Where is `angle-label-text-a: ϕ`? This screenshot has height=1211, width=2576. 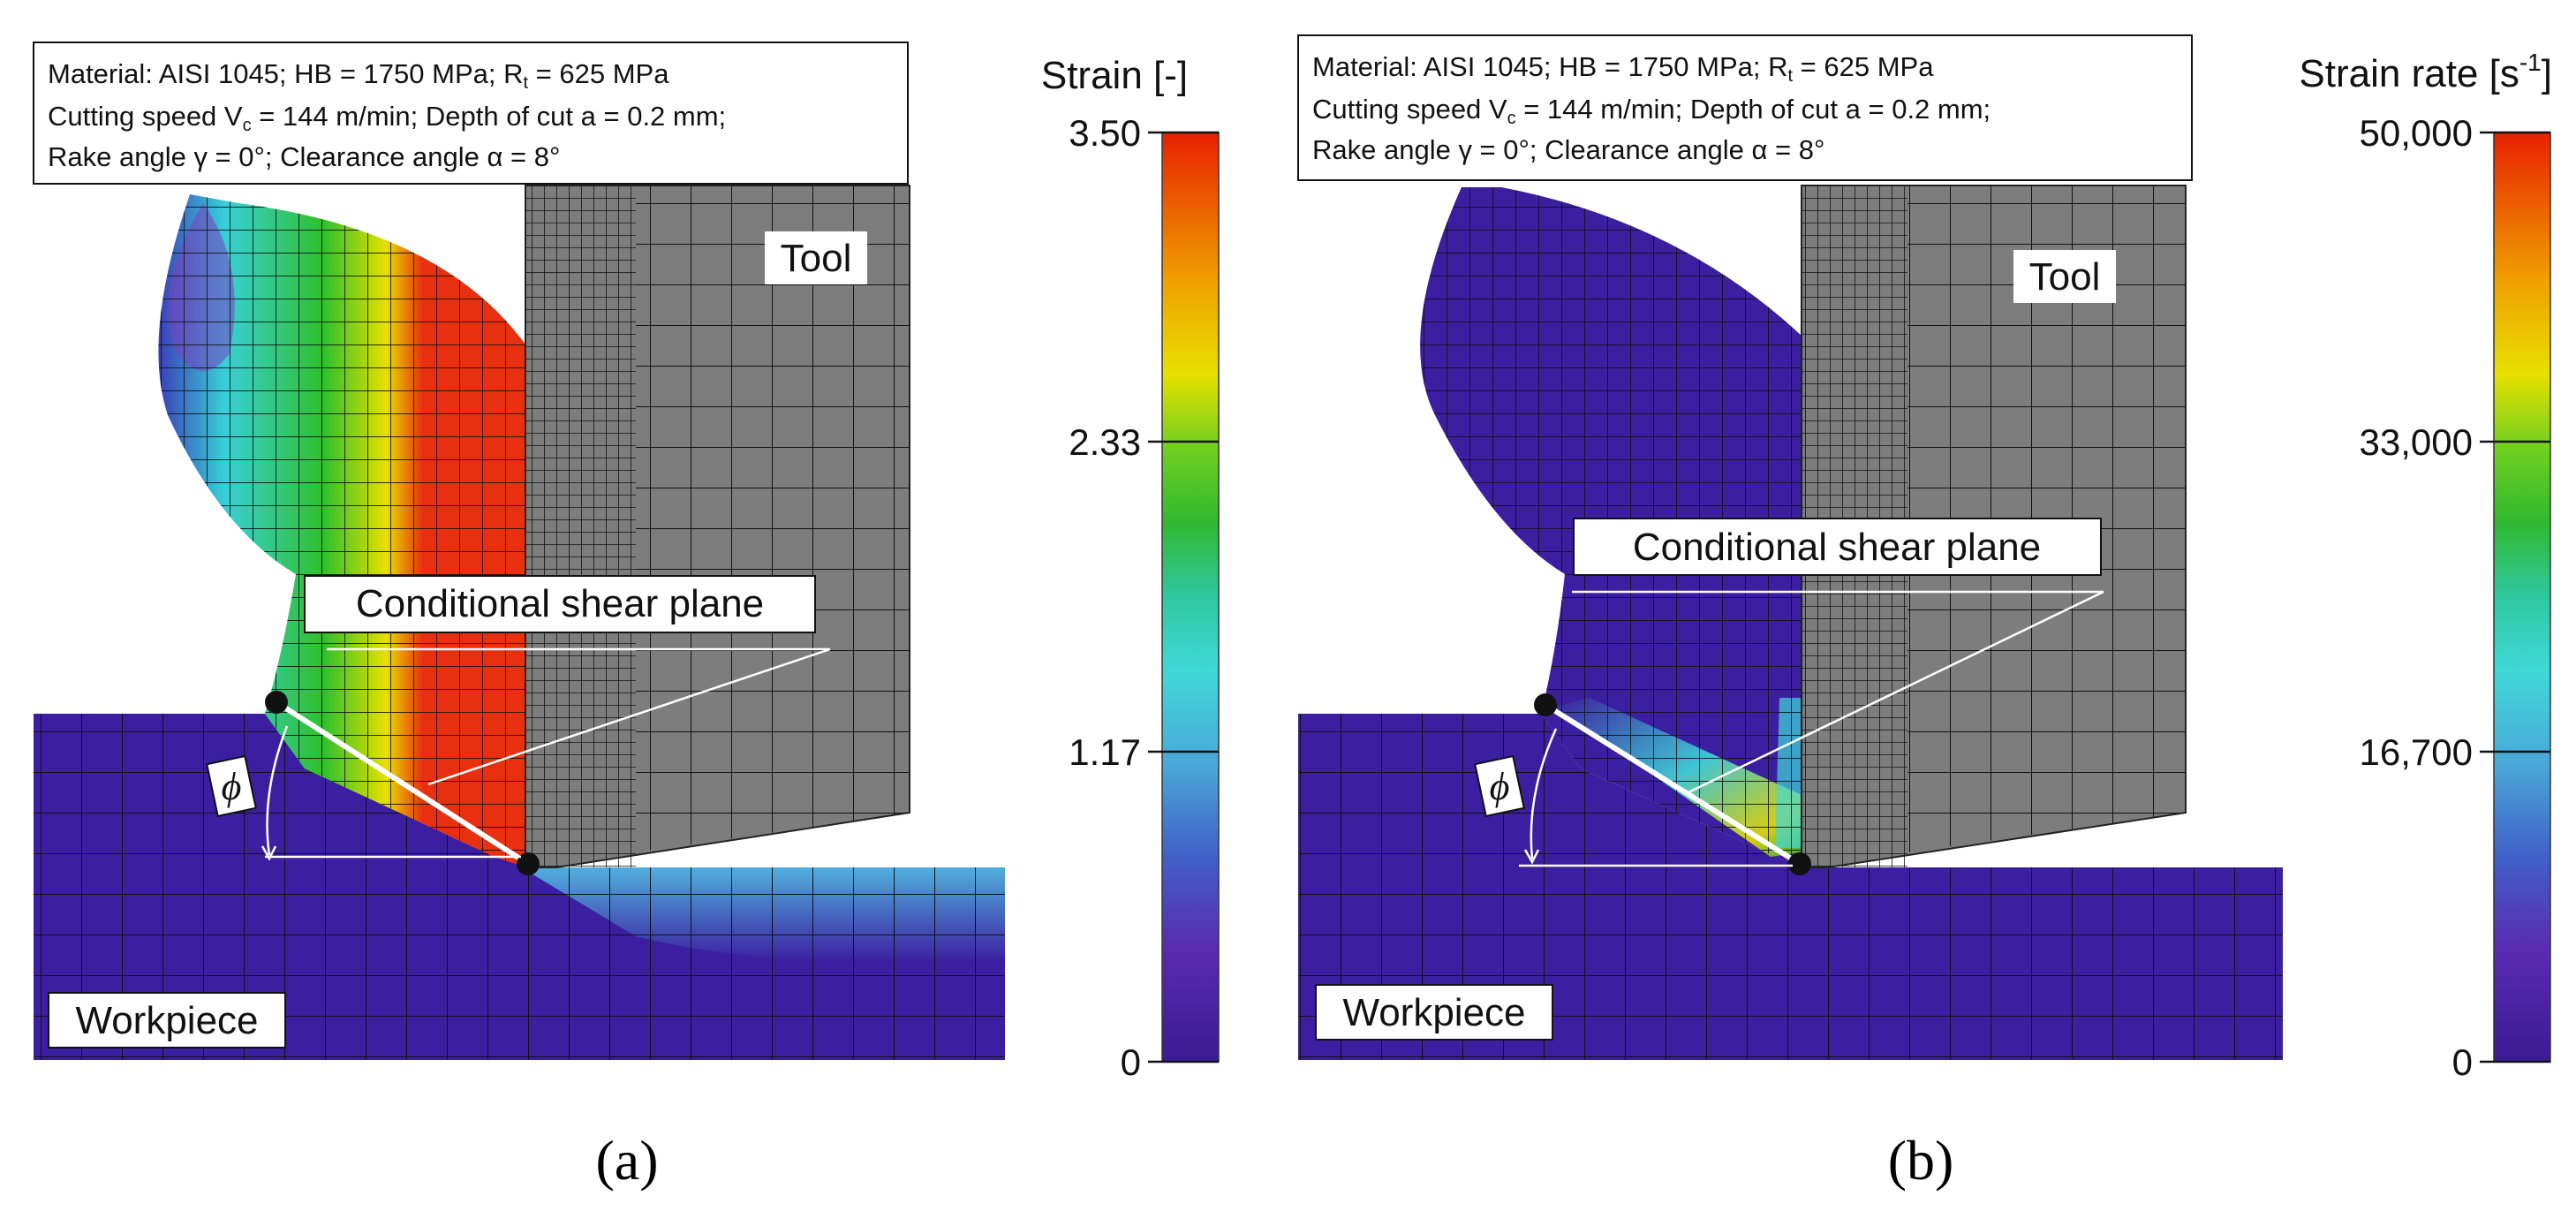
angle-label-text-a: ϕ is located at coordinates (232, 786).